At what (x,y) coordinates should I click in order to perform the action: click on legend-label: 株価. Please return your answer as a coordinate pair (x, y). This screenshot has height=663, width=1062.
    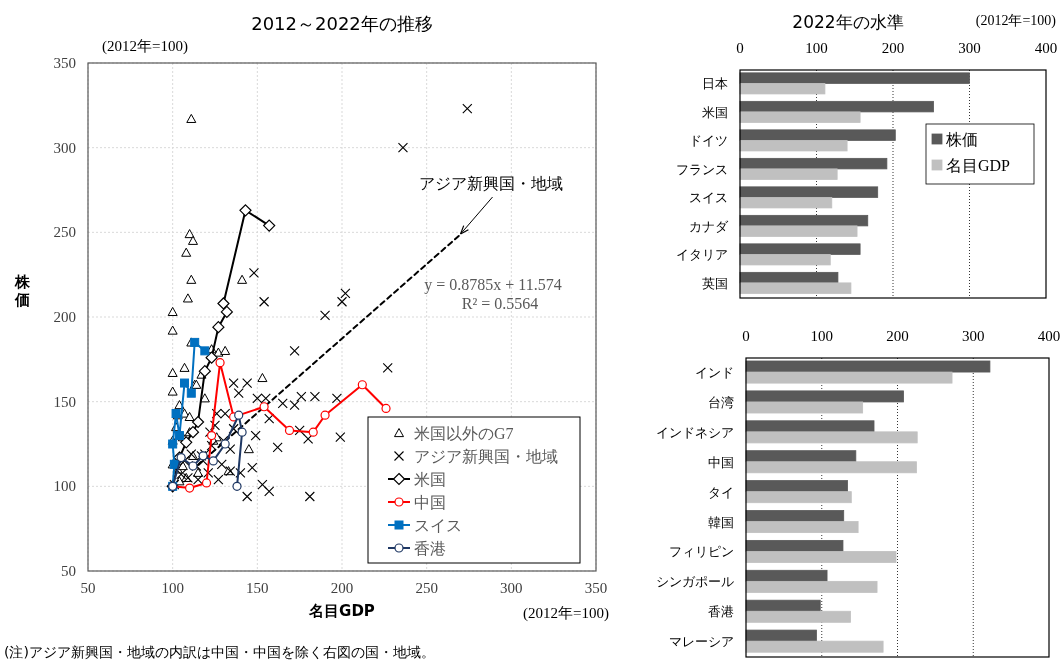
    Looking at the image, I should click on (961, 139).